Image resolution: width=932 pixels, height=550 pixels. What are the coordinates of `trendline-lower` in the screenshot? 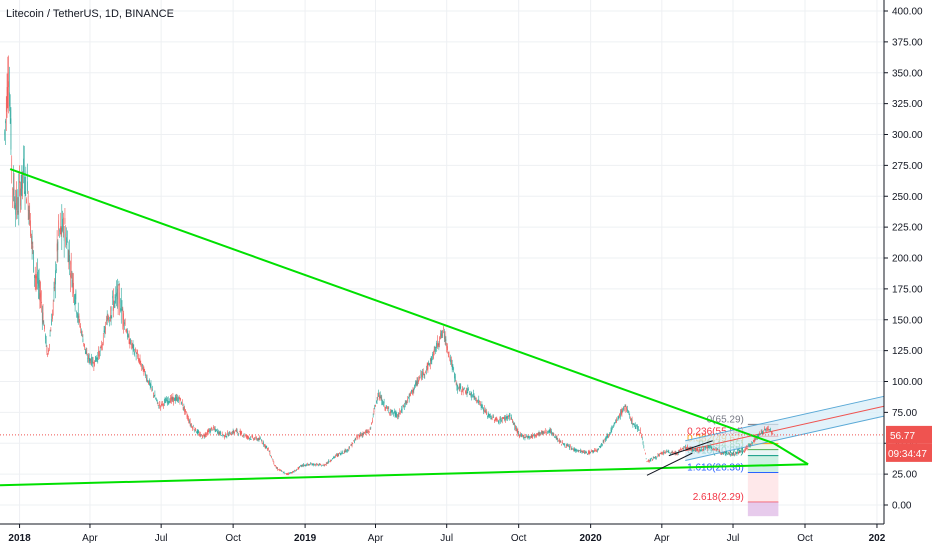 It's located at (404, 475).